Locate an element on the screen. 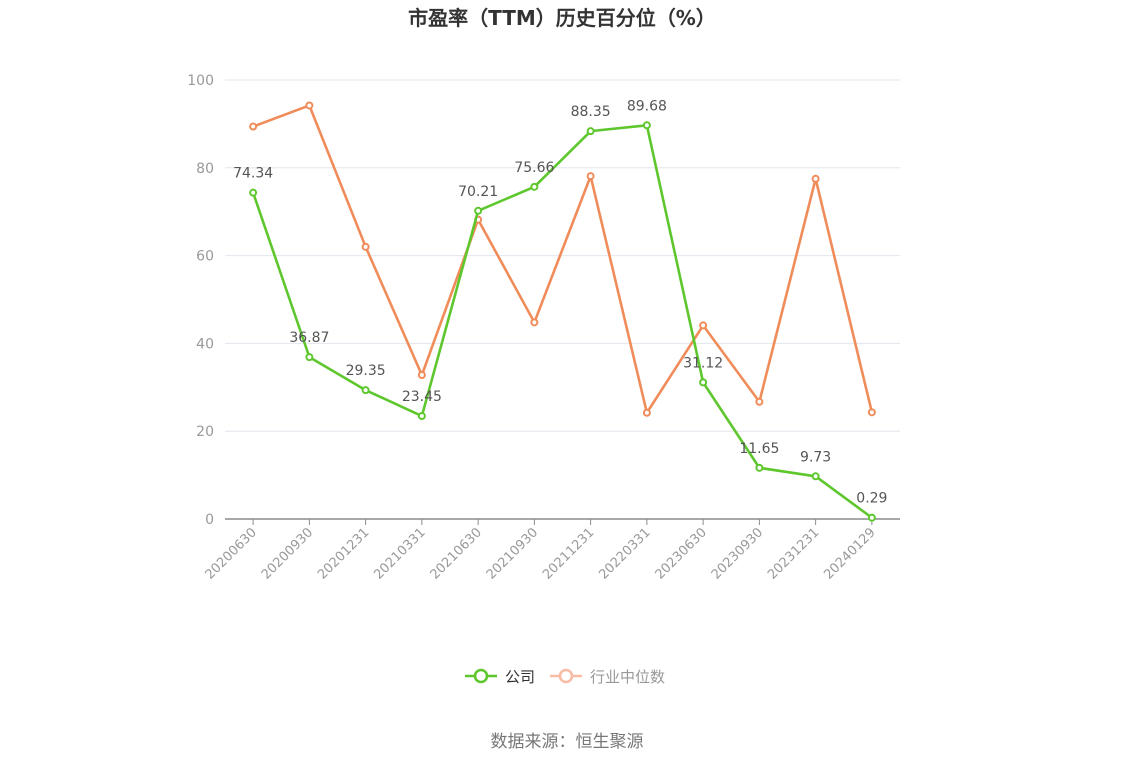 The height and width of the screenshot is (766, 1134). data-label: 31.12 is located at coordinates (703, 363).